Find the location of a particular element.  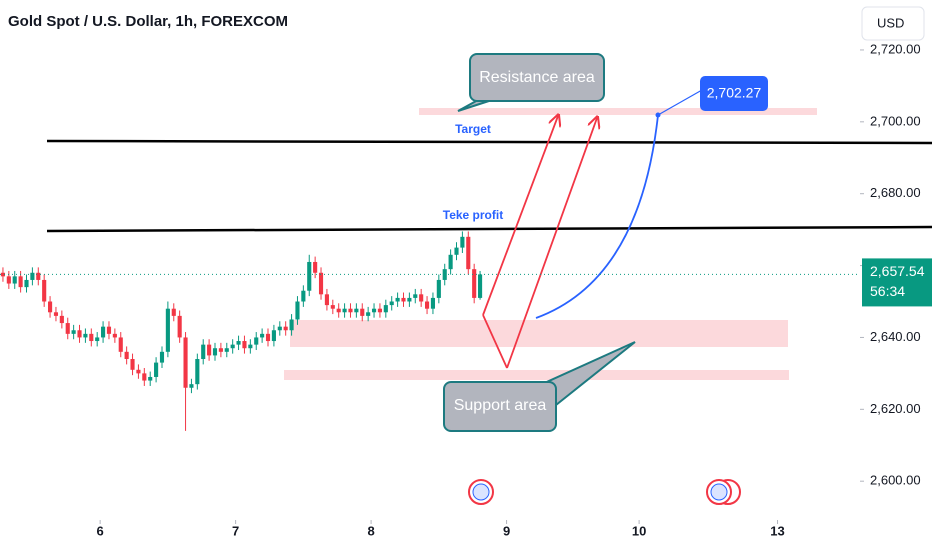

annotation: Teke profit is located at coordinates (473, 215).